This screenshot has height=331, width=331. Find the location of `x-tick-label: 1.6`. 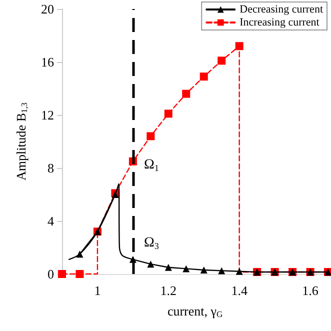

x-tick-label: 1.6 is located at coordinates (310, 290).